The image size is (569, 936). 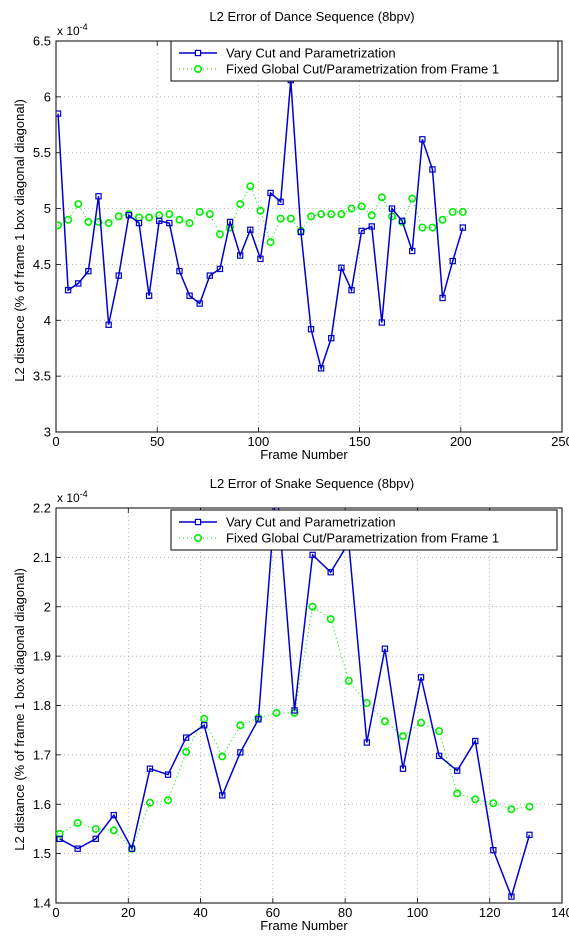 What do you see at coordinates (128, 912) in the screenshot?
I see `x-tick-label: 20` at bounding box center [128, 912].